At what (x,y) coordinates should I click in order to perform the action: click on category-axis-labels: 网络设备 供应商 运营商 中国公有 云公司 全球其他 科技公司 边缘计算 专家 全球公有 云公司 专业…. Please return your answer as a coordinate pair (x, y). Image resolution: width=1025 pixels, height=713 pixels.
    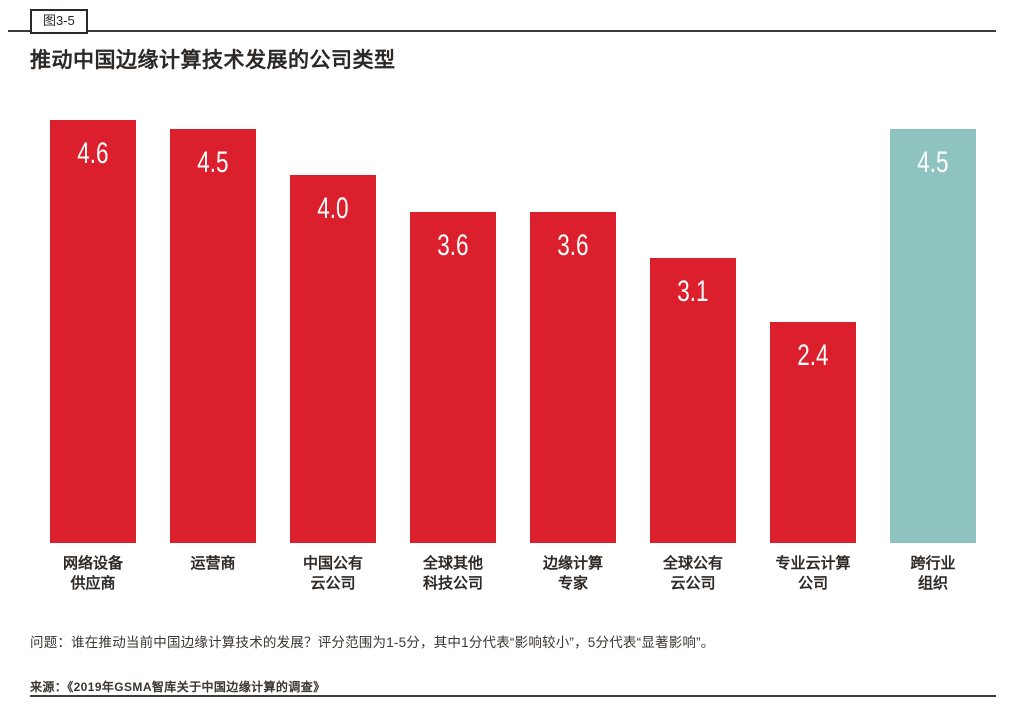
    Looking at the image, I should click on (513, 579).